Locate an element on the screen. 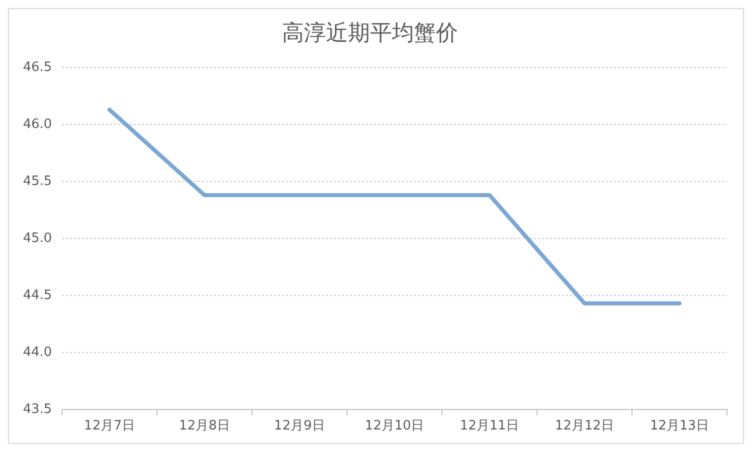 The width and height of the screenshot is (752, 452). y-tick-label: 45.5 is located at coordinates (37, 181).